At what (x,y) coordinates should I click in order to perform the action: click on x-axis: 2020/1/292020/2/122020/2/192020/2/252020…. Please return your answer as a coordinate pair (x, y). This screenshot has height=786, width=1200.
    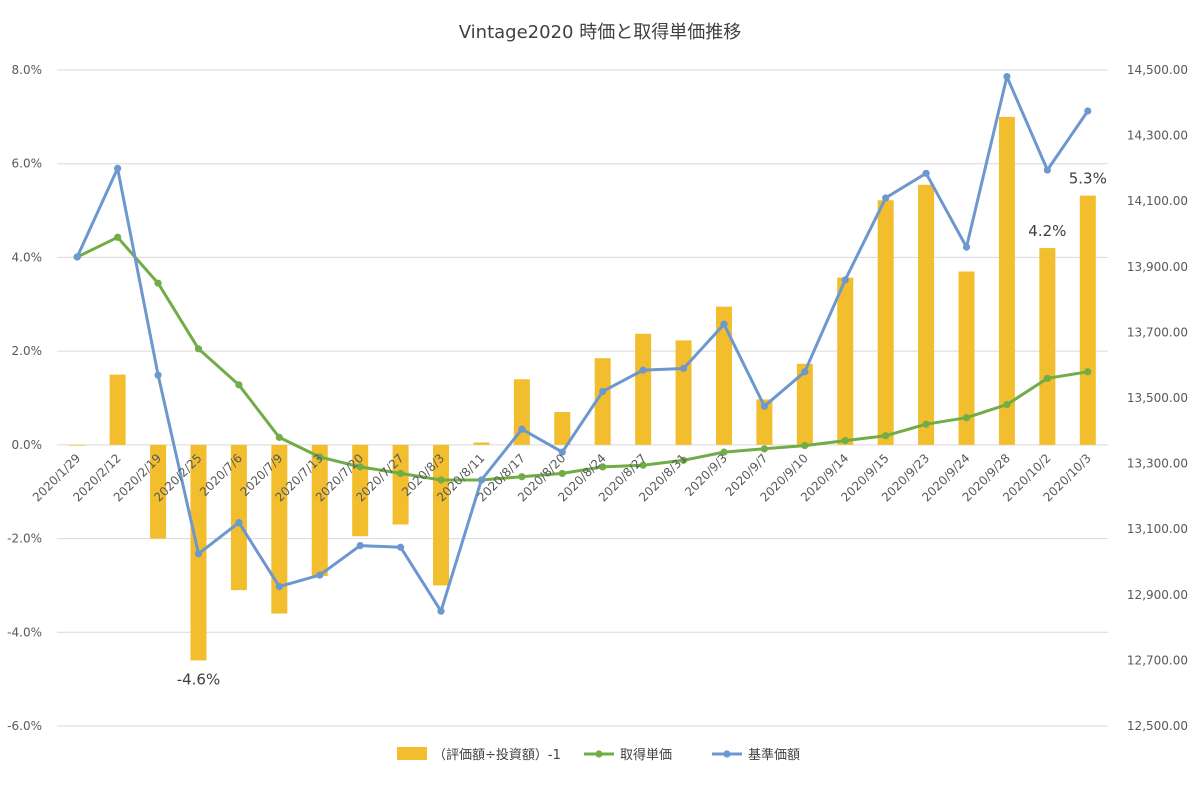
    Looking at the image, I should click on (562, 477).